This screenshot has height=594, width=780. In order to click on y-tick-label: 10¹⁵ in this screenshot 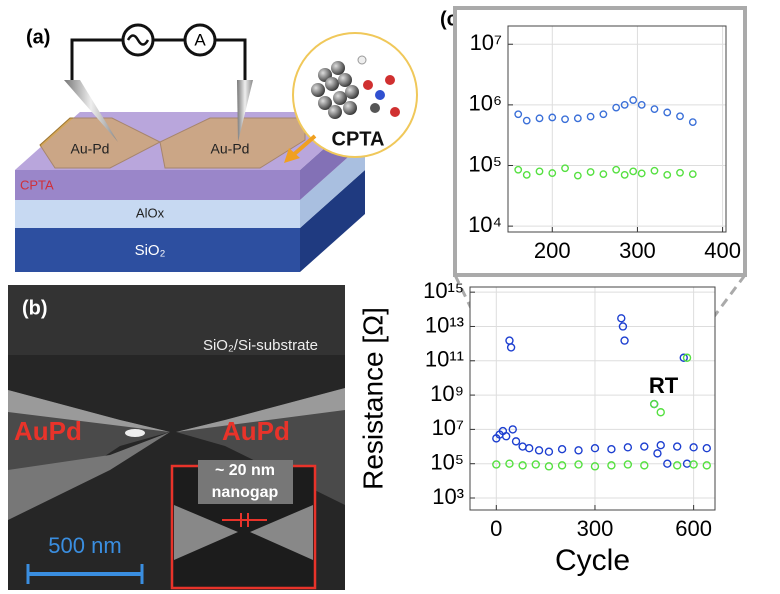, I will do `click(443, 290)`.